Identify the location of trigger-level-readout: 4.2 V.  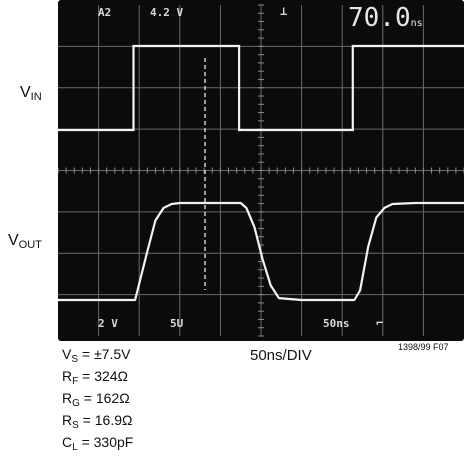
(167, 12).